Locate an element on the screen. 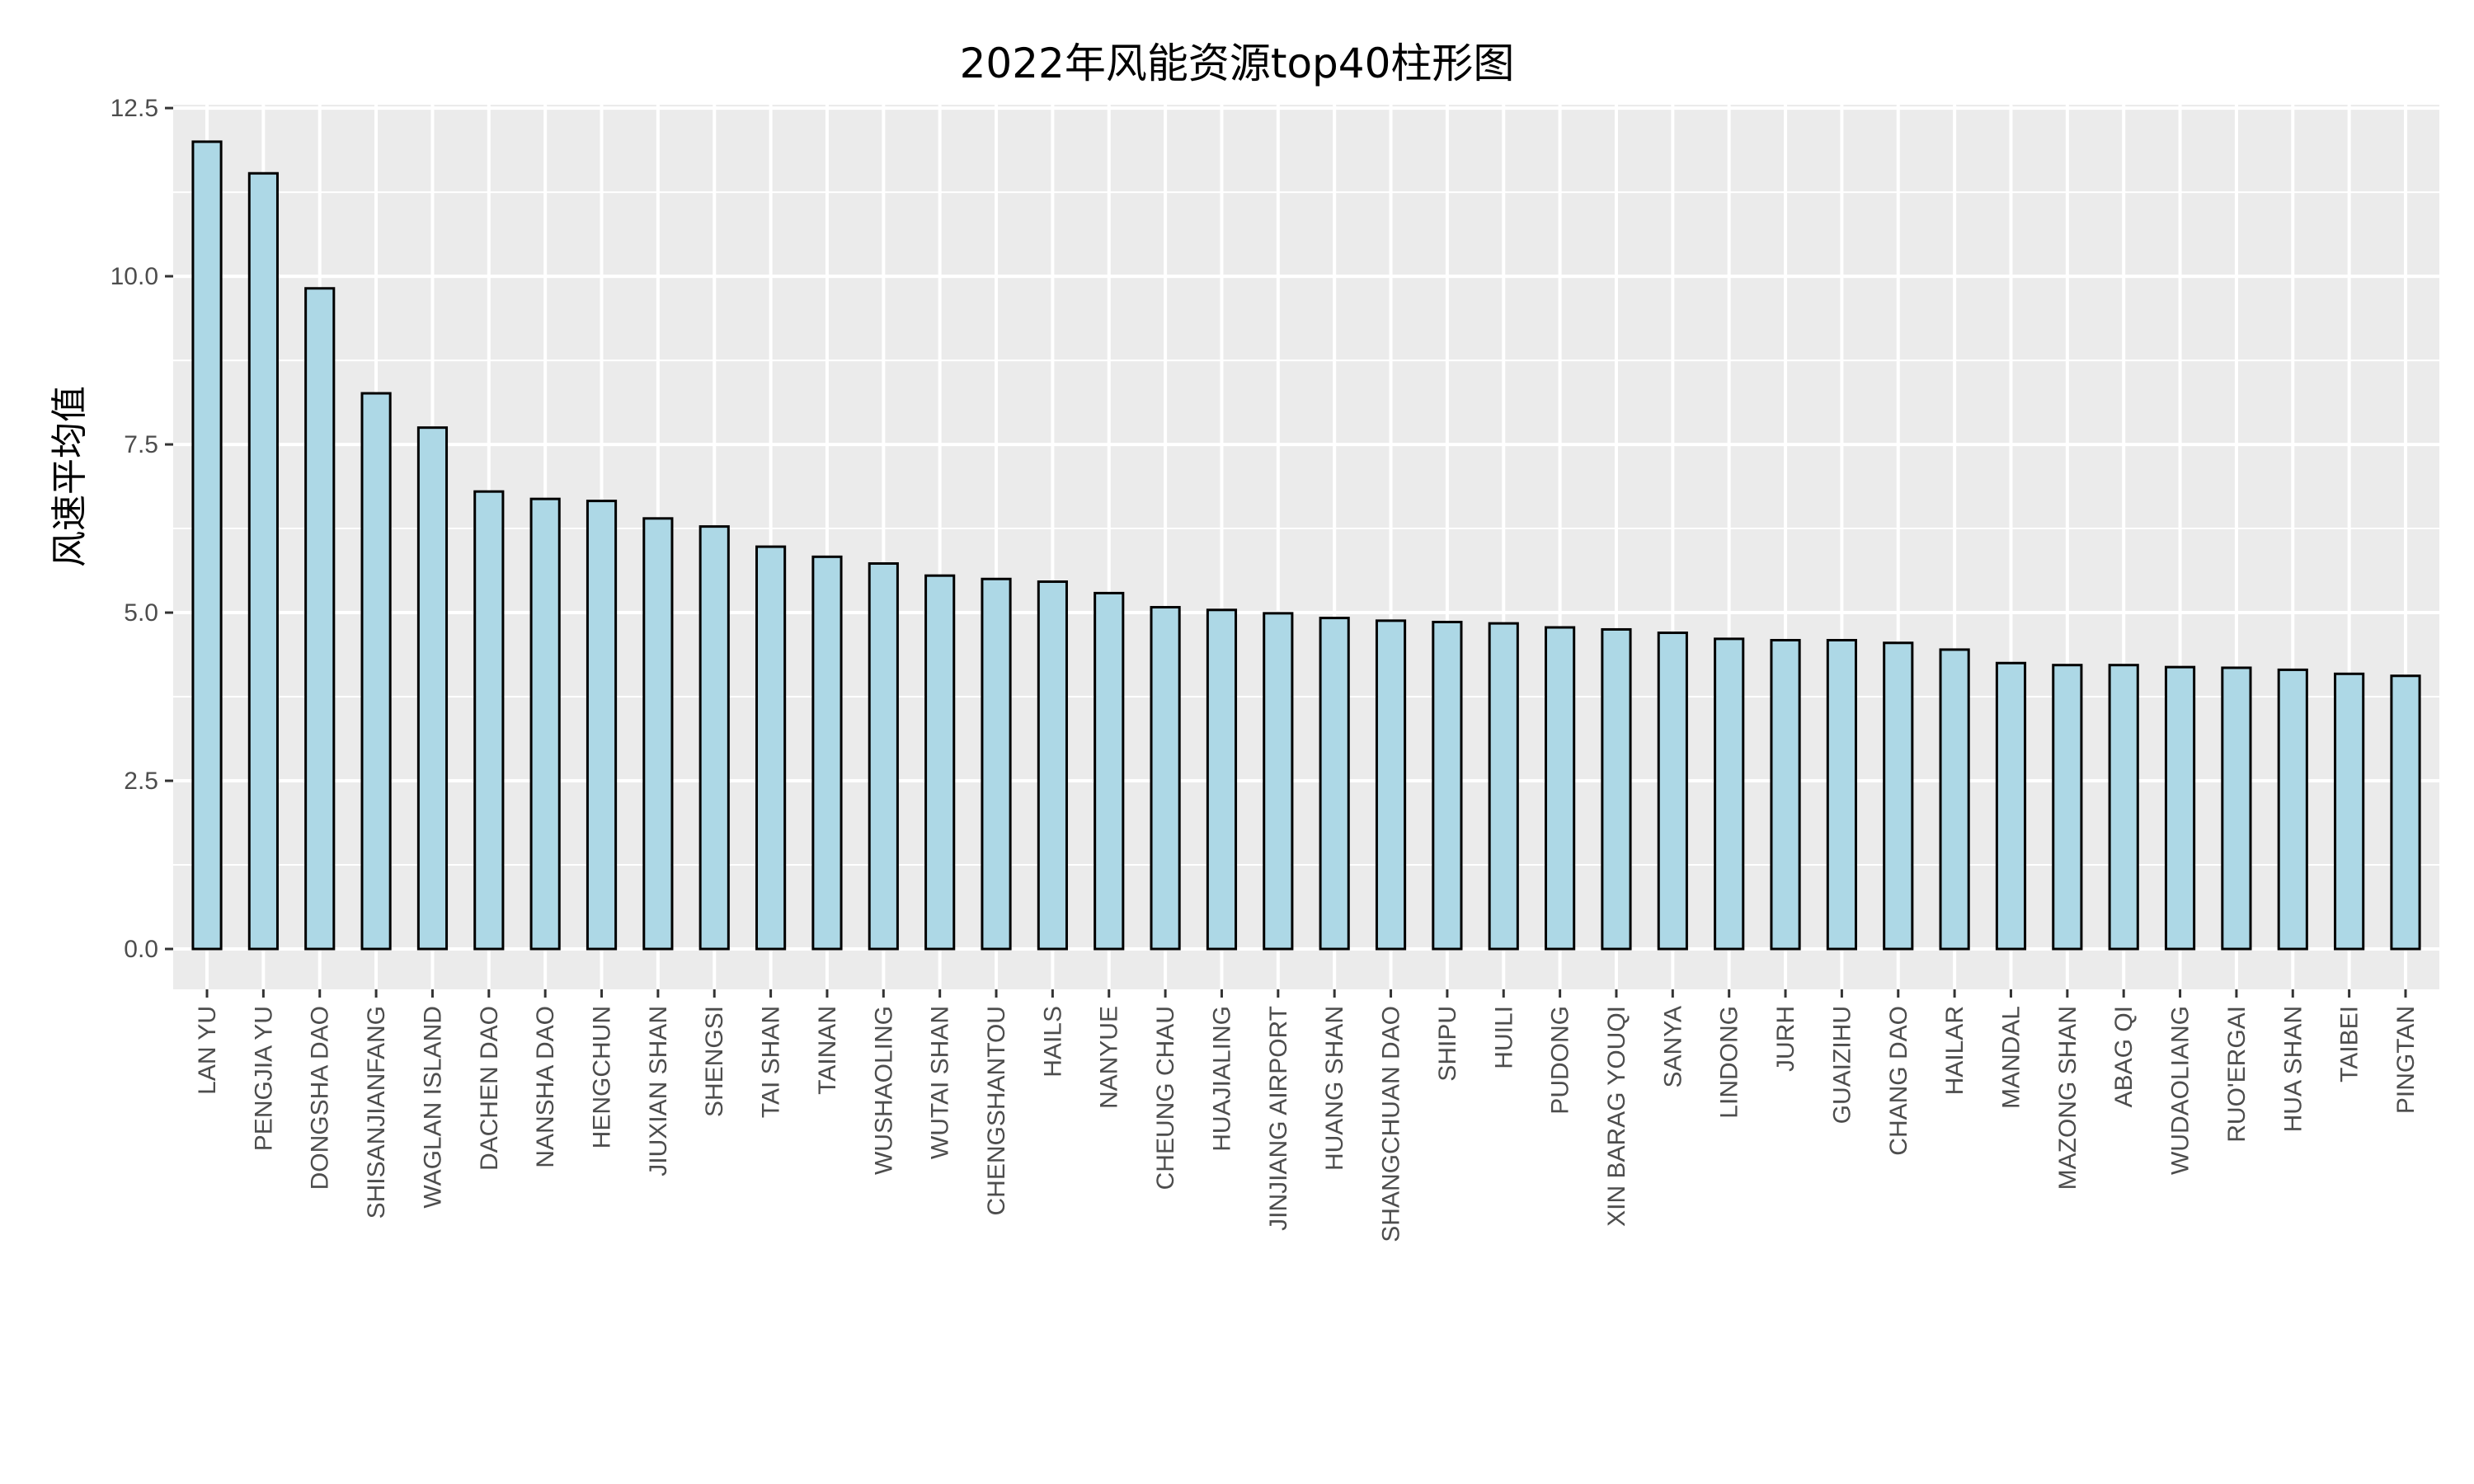 This screenshot has width=2474, height=1484. x-tick-label: SHENGSI is located at coordinates (714, 1061).